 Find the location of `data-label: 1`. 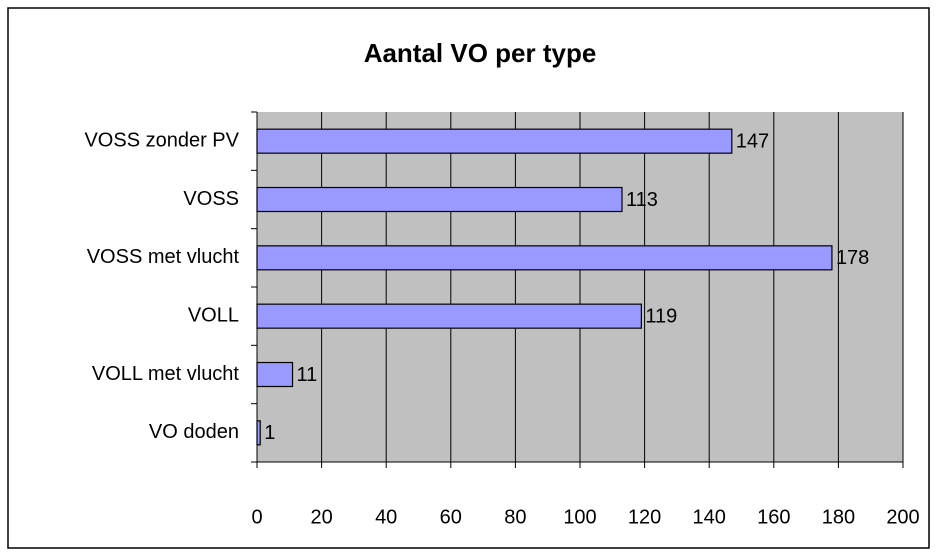

data-label: 1 is located at coordinates (269, 433).